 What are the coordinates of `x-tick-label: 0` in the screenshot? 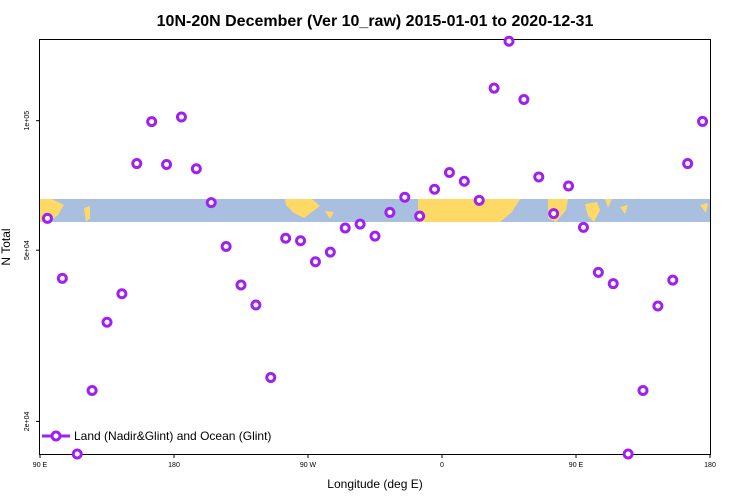 It's located at (442, 465).